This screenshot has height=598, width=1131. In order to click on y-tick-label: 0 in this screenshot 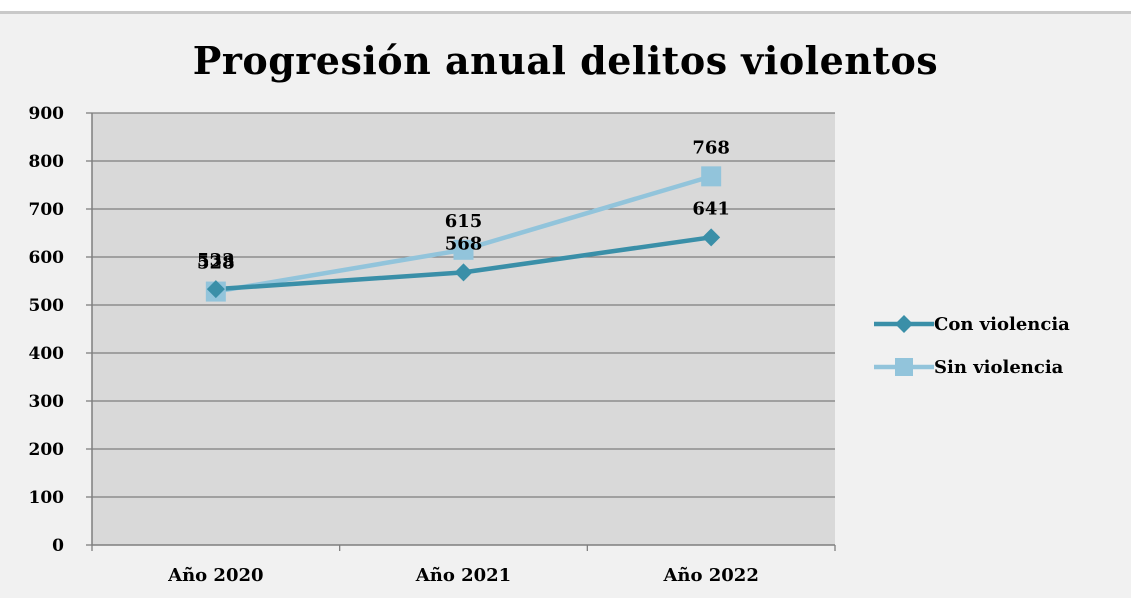, I will do `click(58, 546)`.